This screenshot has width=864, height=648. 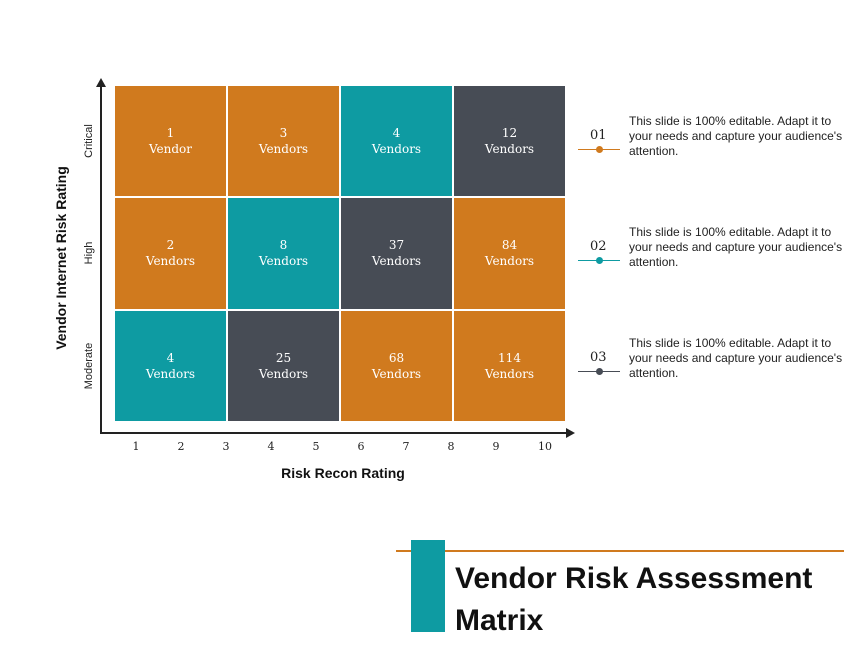 I want to click on row-label-text: Critical, so click(x=89, y=141).